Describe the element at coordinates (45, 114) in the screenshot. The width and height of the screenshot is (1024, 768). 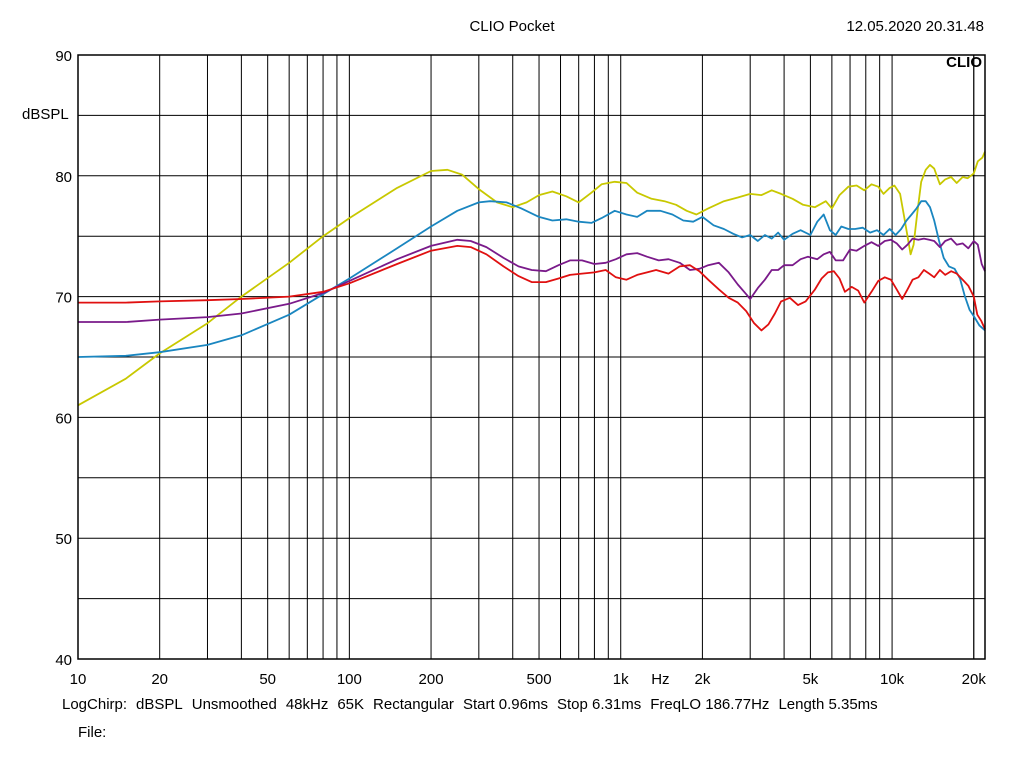
I see `y-axis-label: dBSPL` at that location.